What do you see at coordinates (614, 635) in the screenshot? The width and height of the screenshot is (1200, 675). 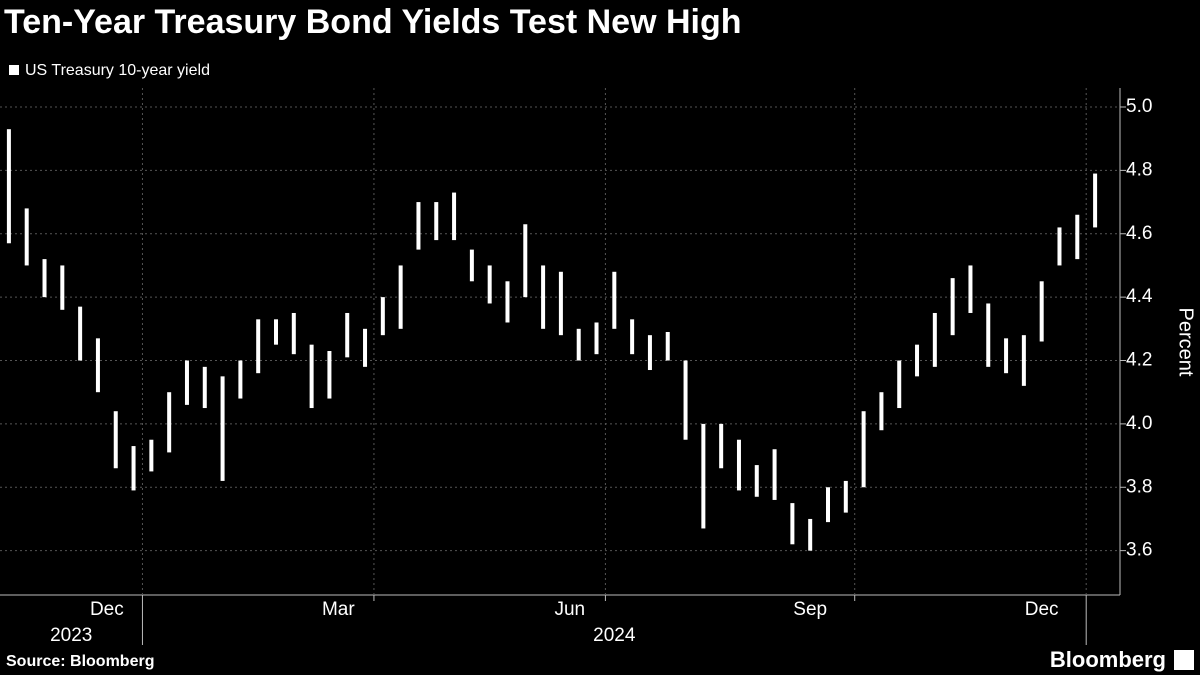 I see `x-year-label: 2024` at bounding box center [614, 635].